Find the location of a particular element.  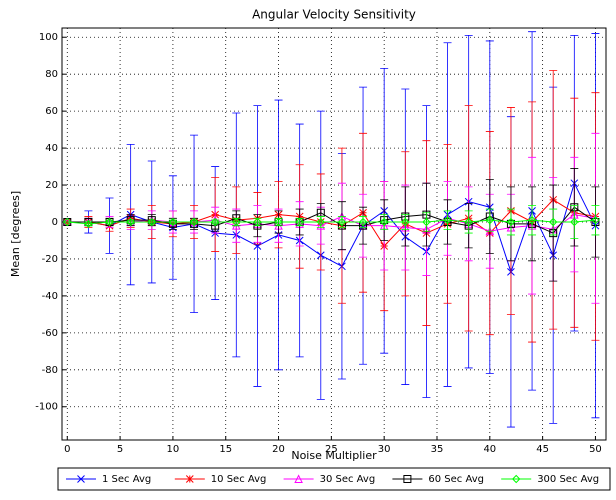

y-tick-label: 0 is located at coordinates (55, 222).